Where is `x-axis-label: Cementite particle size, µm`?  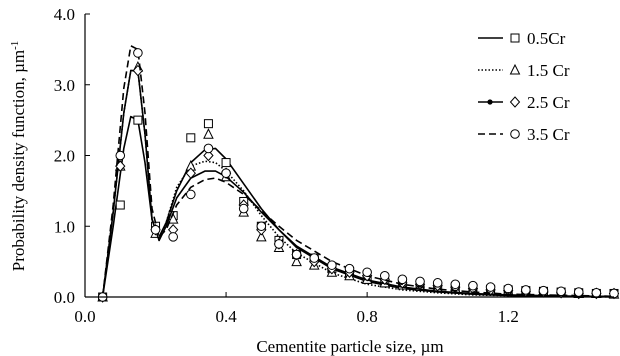 x-axis-label: Cementite particle size, µm is located at coordinates (349, 346).